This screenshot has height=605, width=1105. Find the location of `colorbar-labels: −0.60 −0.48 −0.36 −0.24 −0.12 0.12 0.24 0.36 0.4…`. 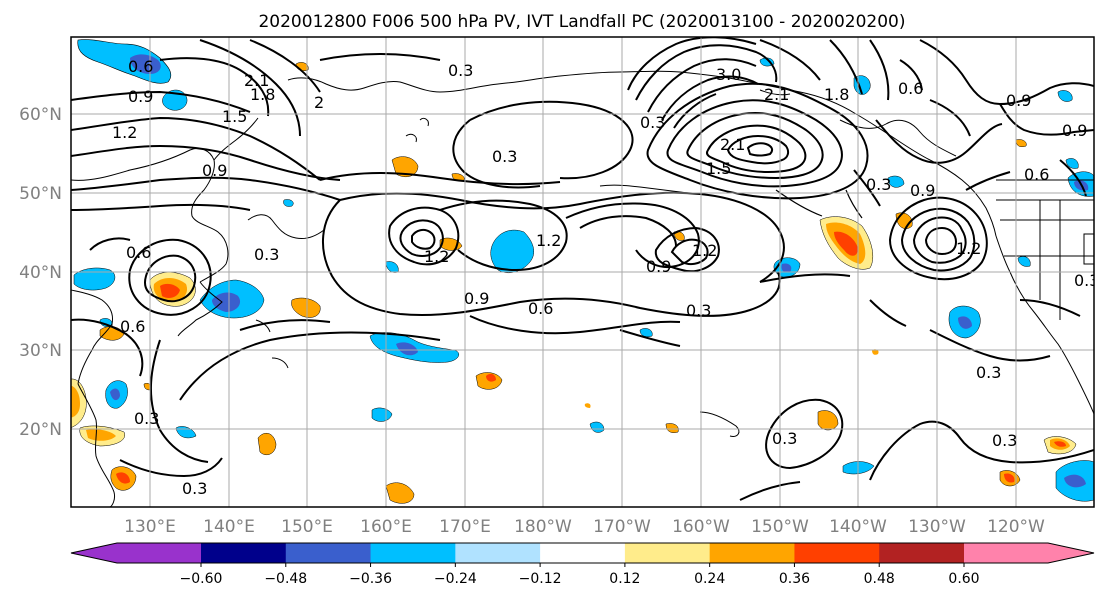

colorbar-labels: −0.60 −0.48 −0.36 −0.24 −0.12 0.12 0.24 0.36 0.4… is located at coordinates (580, 575).